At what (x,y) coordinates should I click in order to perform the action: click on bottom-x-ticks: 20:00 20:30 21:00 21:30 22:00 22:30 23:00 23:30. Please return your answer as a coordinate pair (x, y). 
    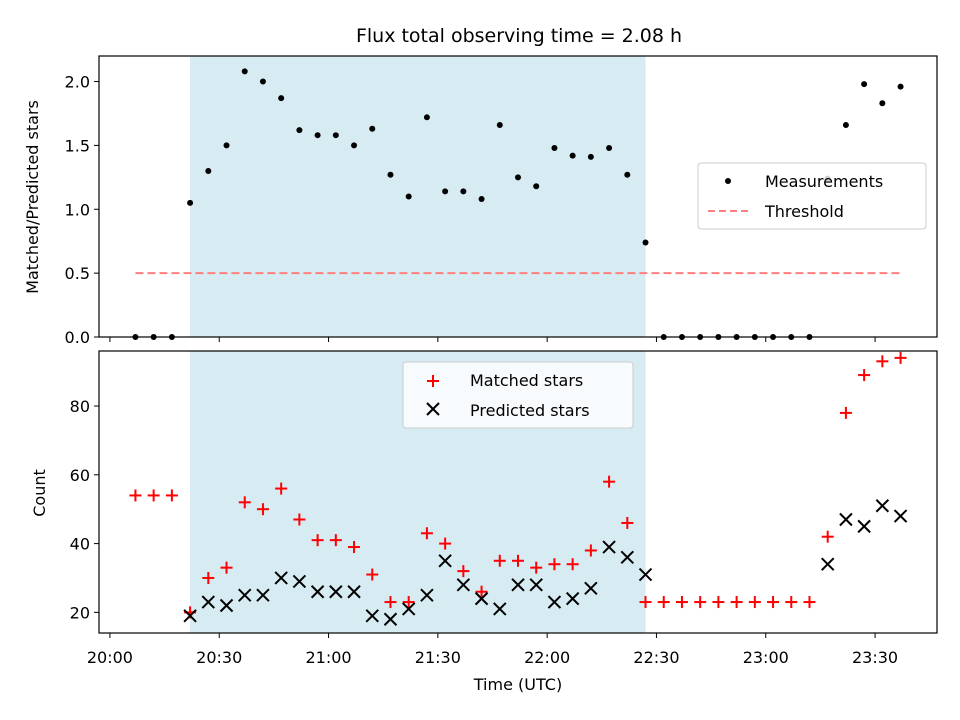
    Looking at the image, I should click on (492, 650).